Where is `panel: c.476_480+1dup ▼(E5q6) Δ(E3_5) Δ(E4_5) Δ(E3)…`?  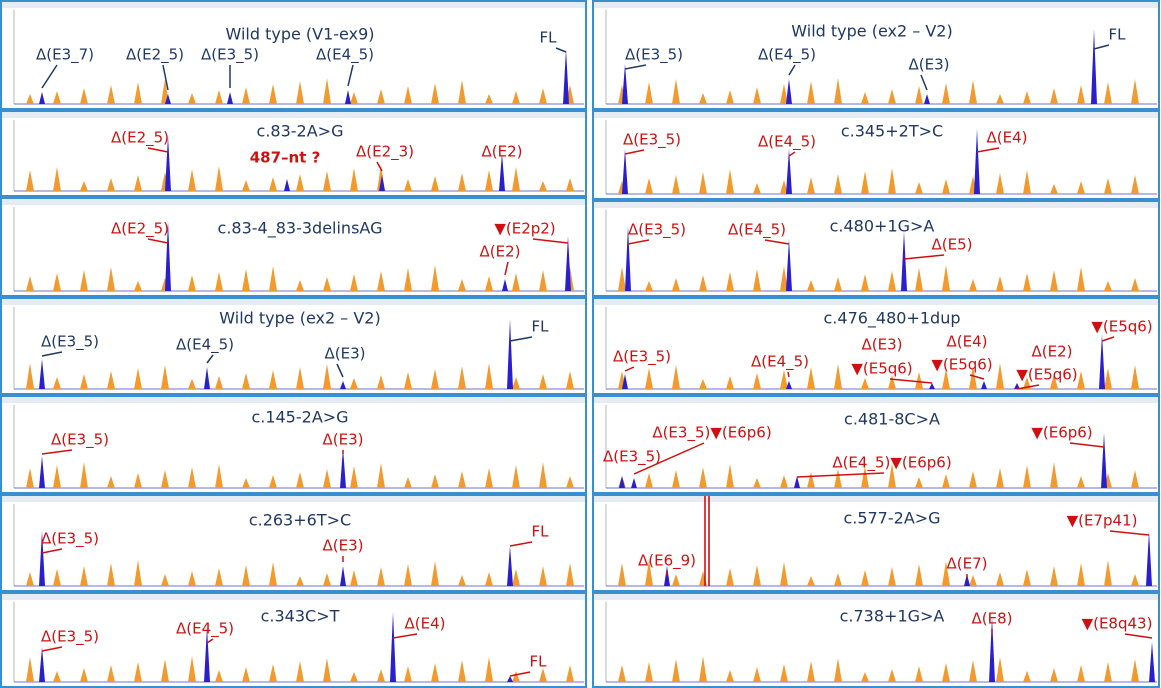 panel: c.476_480+1dup ▼(E5q6) Δ(E3_5) Δ(E4_5) Δ(E3)… is located at coordinates (876, 346).